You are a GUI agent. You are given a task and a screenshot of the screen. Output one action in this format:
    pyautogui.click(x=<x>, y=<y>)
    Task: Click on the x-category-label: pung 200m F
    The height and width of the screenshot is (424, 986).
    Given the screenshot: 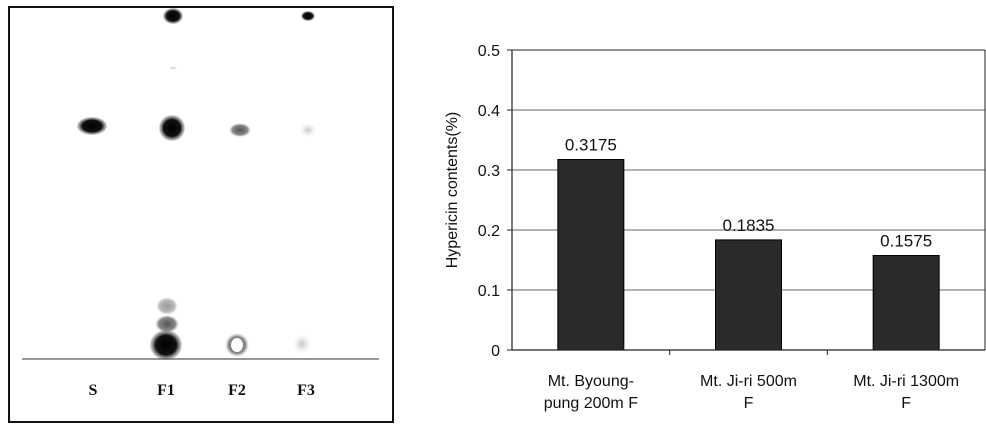 What is the action you would take?
    pyautogui.click(x=591, y=403)
    